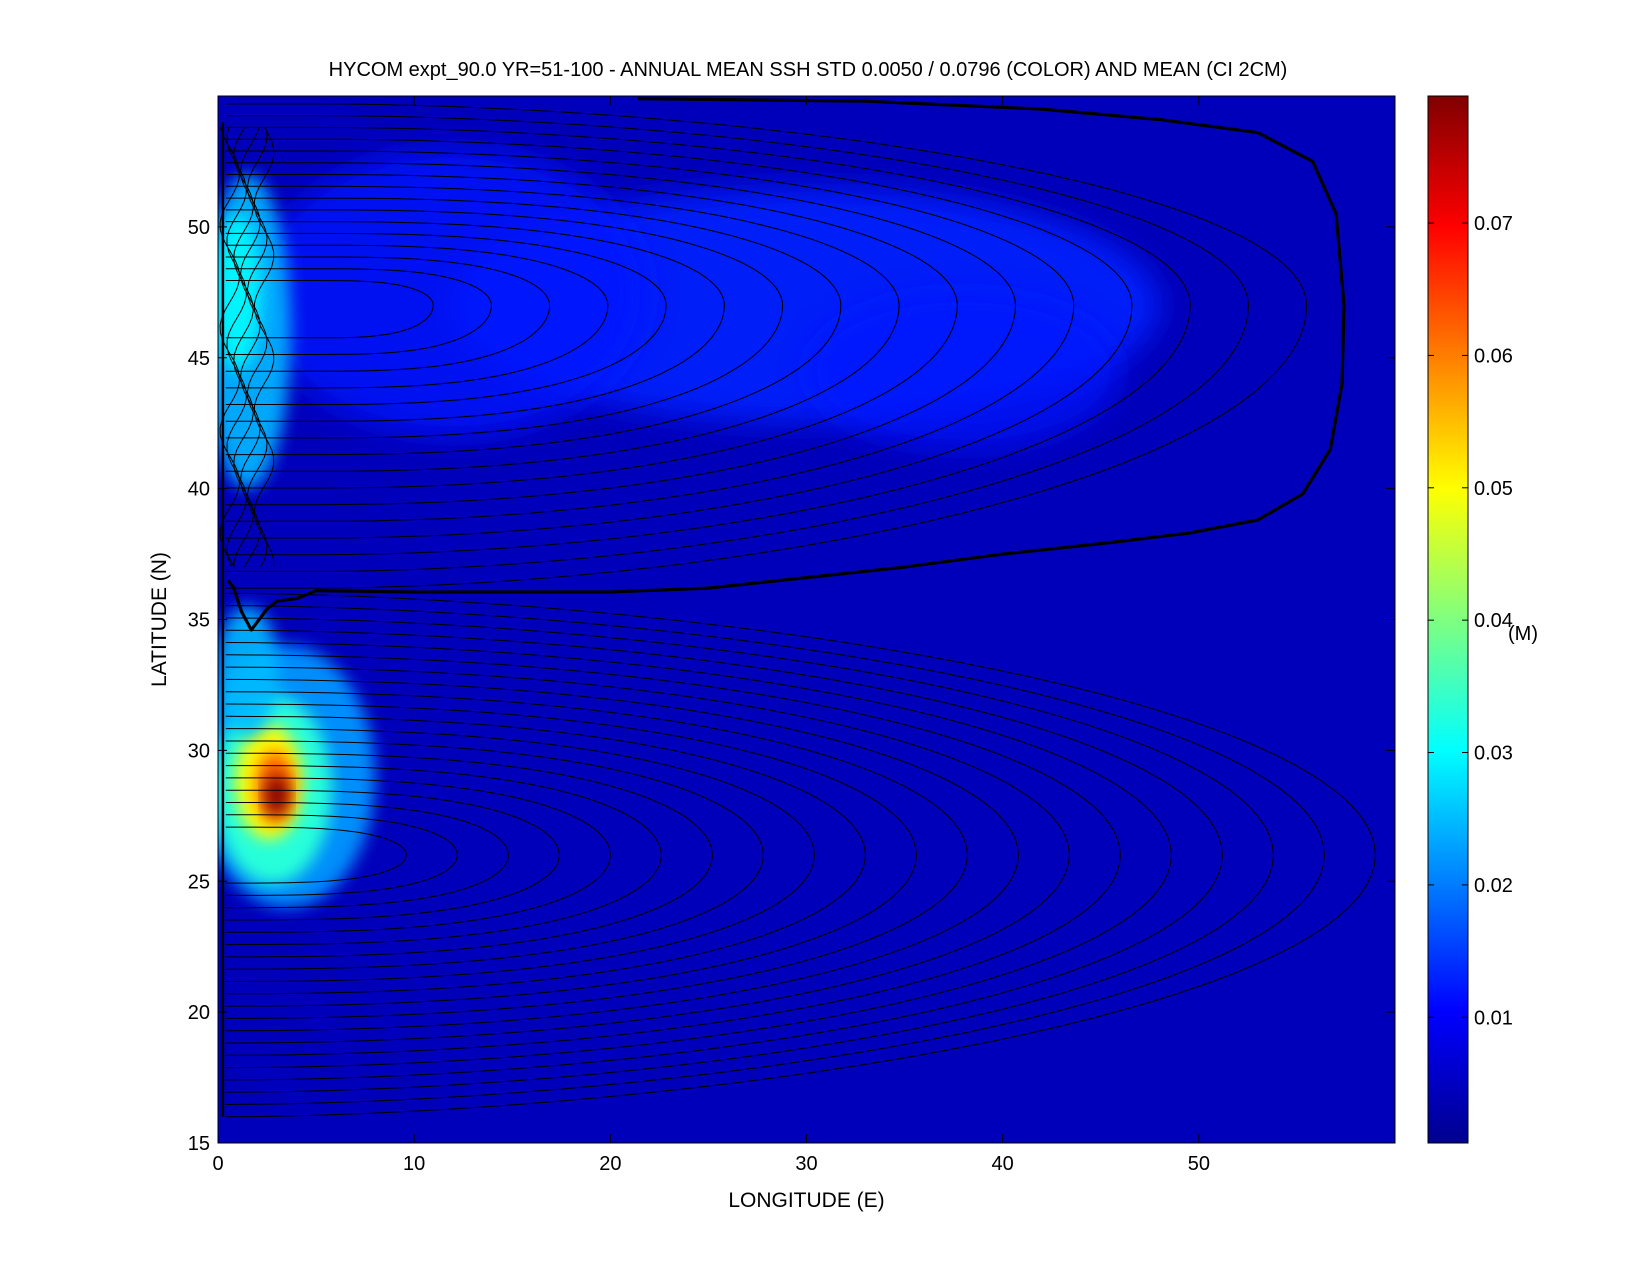  Describe the element at coordinates (1003, 1164) in the screenshot. I see `x-tick-label-4: 40` at that location.